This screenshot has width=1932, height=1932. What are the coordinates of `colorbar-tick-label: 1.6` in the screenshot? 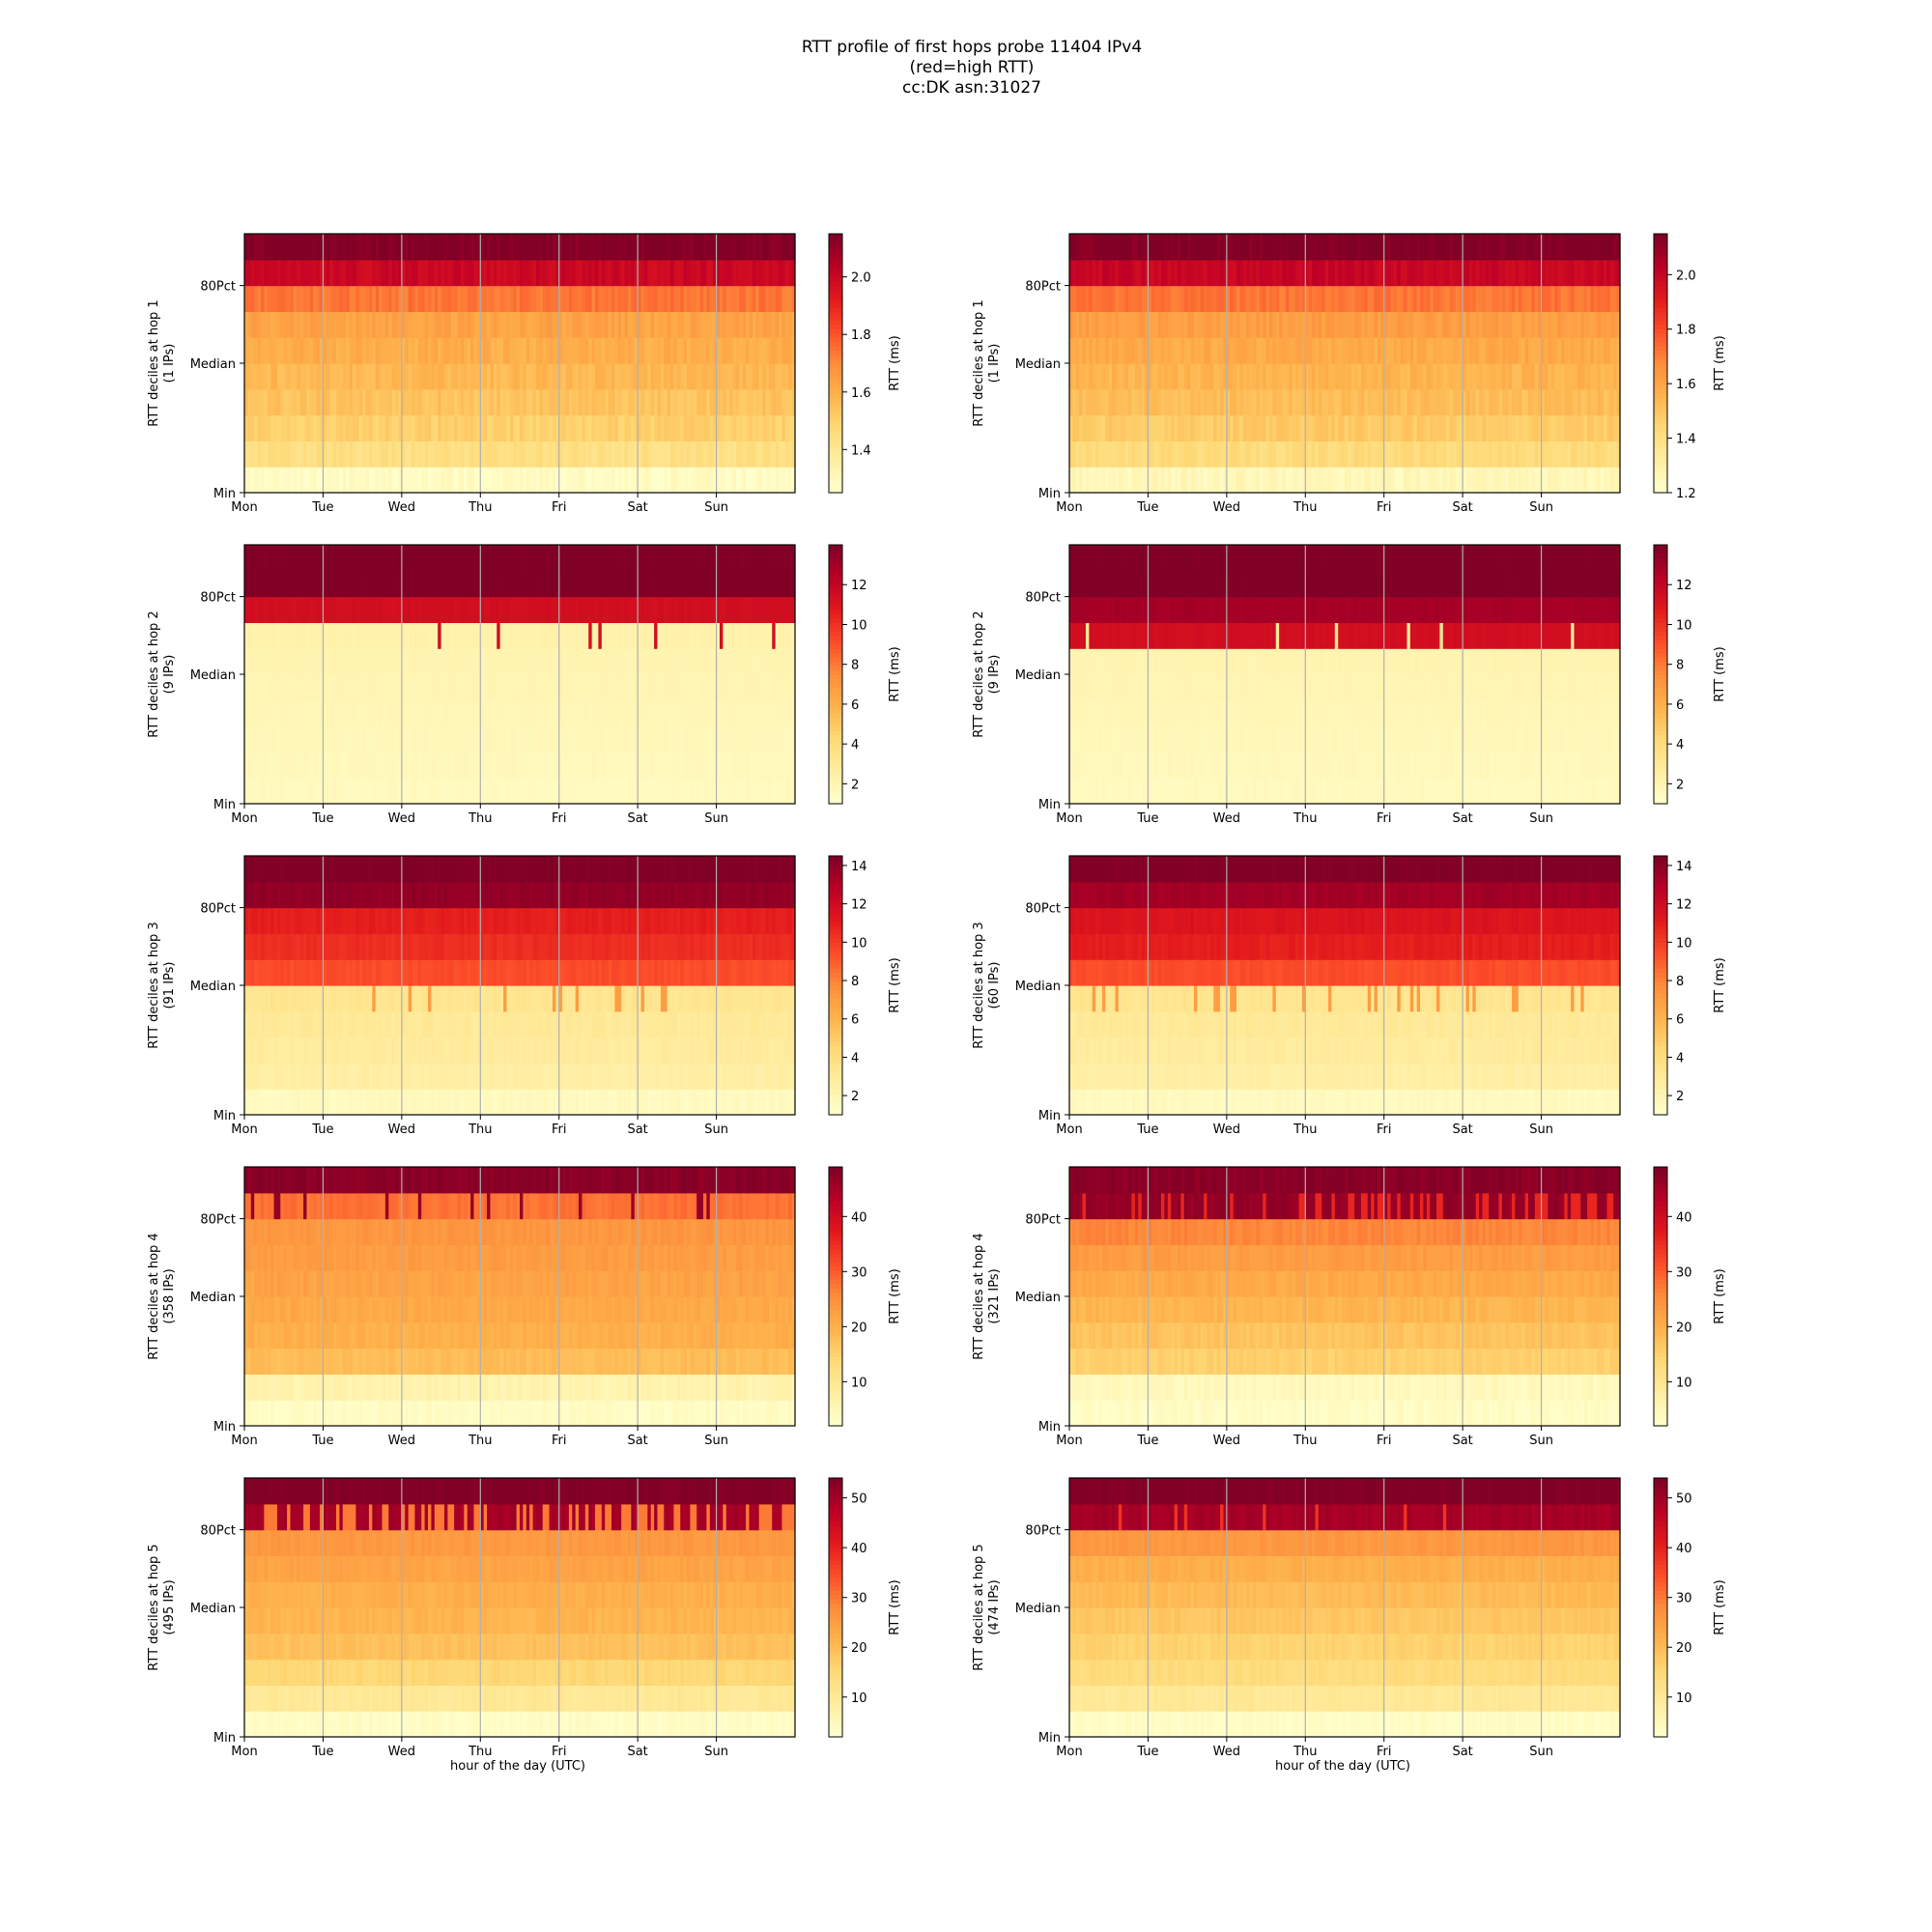 It's located at (1686, 385).